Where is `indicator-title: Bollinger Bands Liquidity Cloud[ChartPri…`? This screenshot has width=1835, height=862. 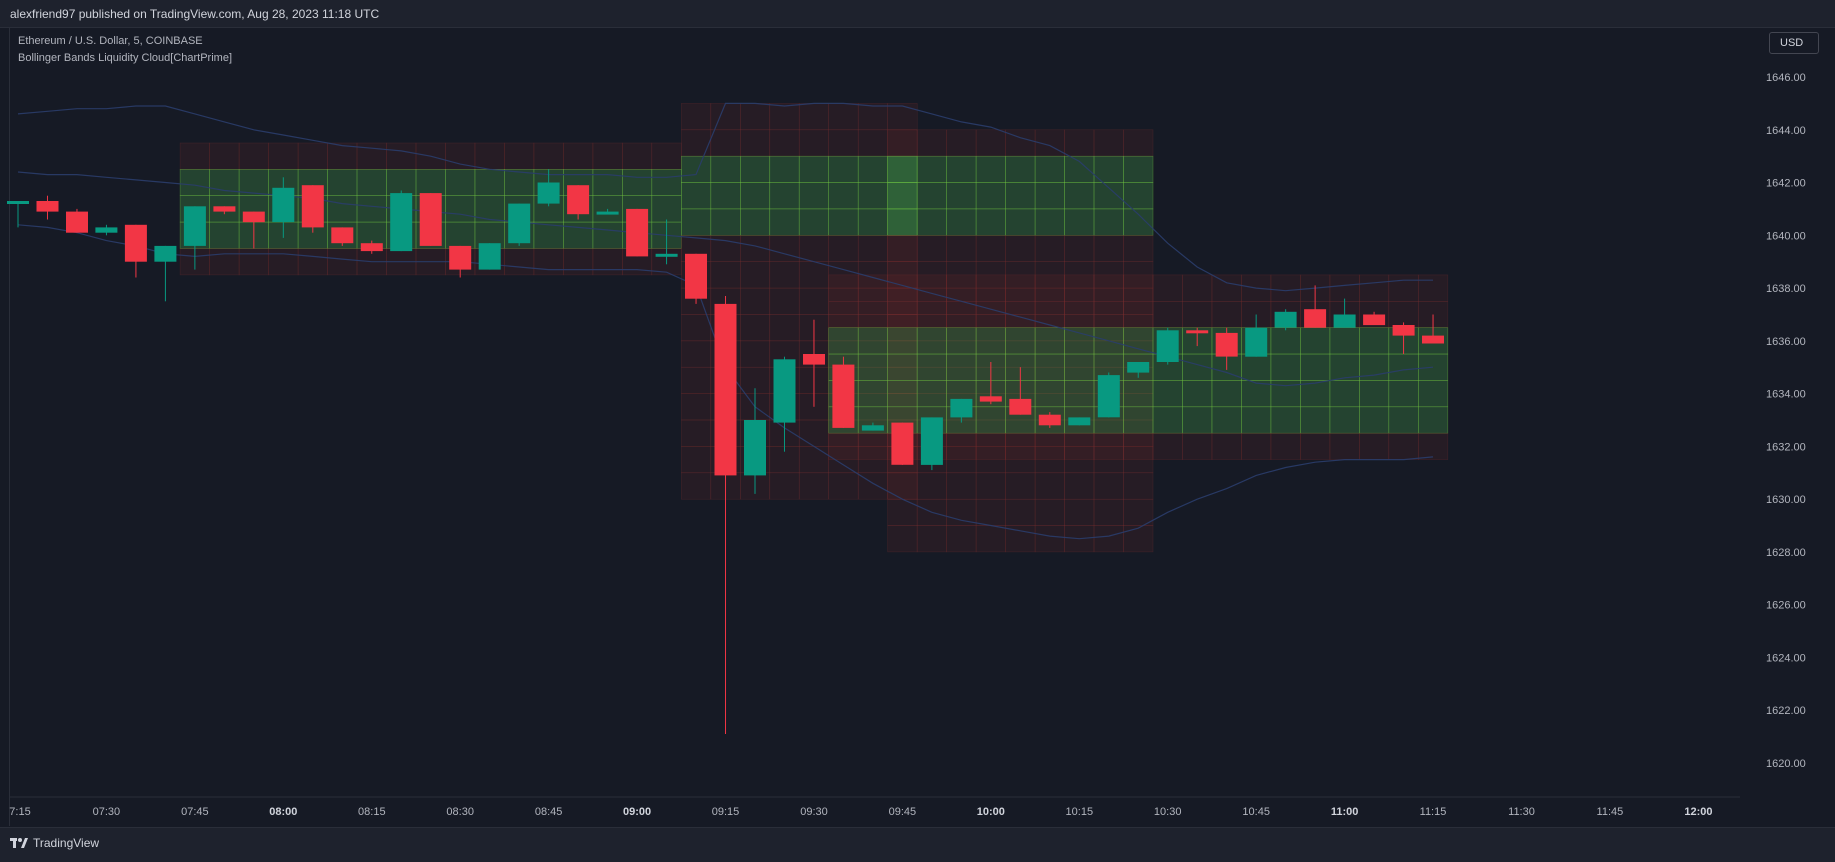 indicator-title: Bollinger Bands Liquidity Cloud[ChartPri… is located at coordinates (125, 58).